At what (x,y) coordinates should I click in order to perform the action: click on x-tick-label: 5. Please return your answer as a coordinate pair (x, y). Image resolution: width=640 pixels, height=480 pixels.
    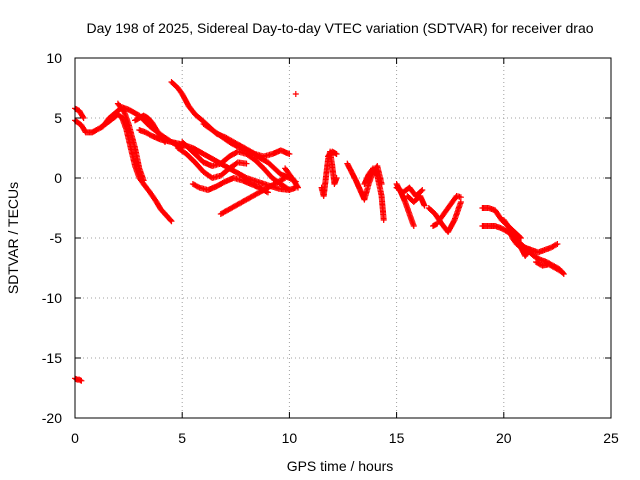
    Looking at the image, I should click on (182, 438).